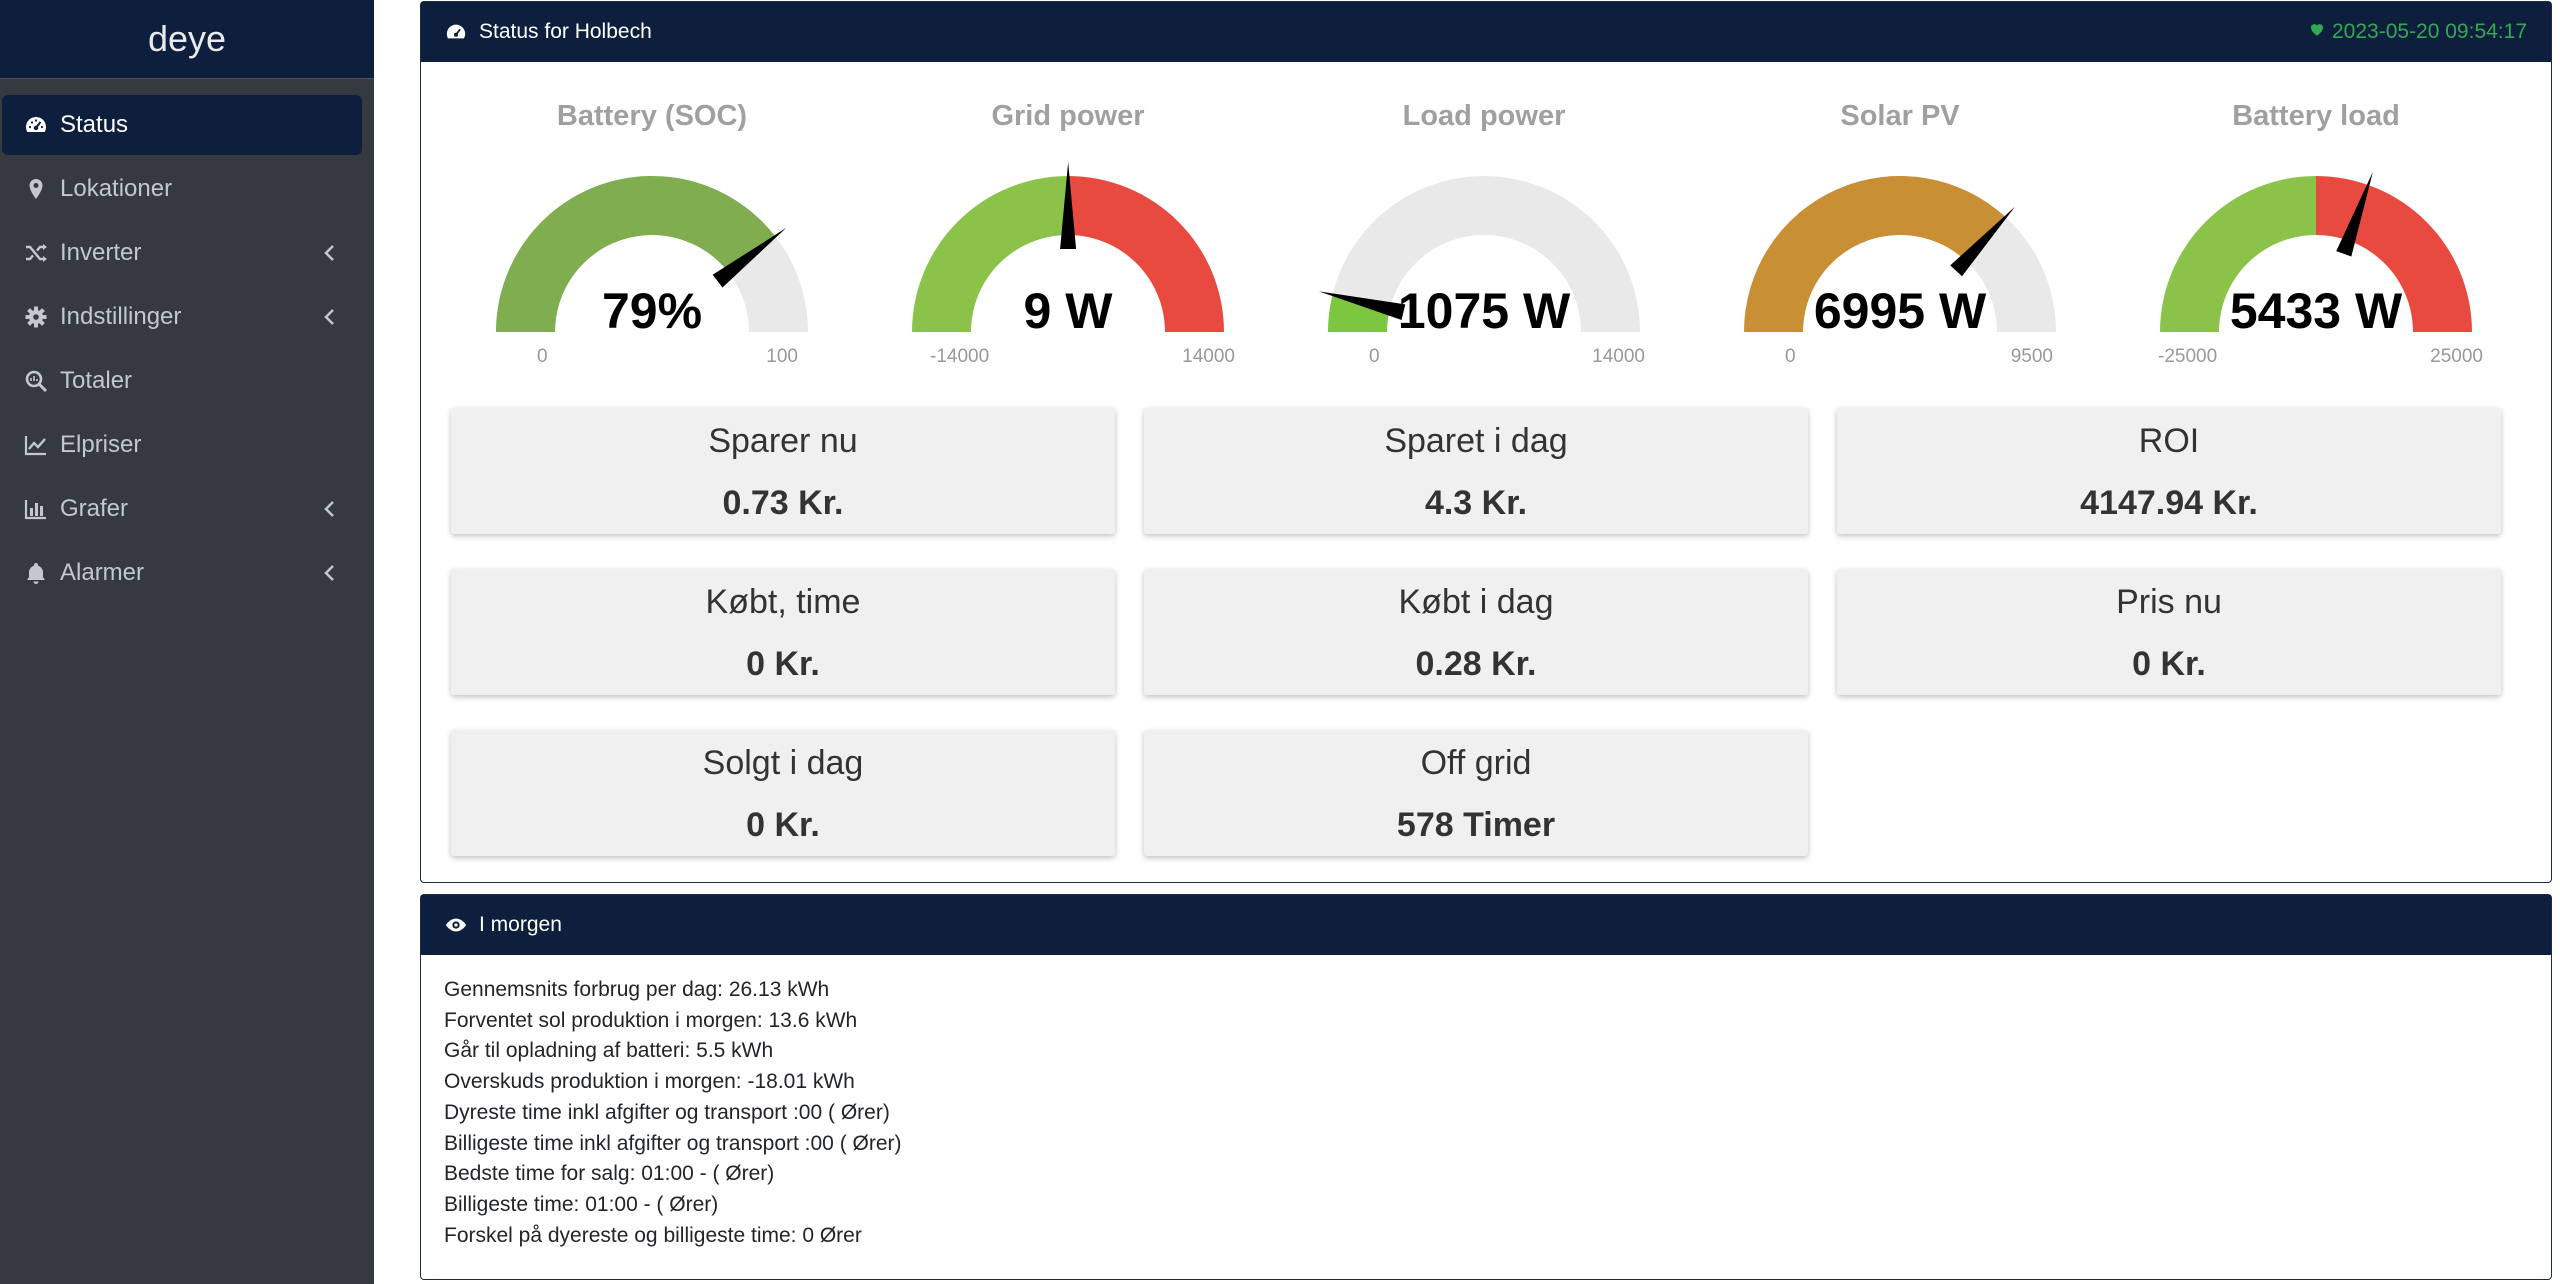 The width and height of the screenshot is (2560, 1284). Describe the element at coordinates (182, 317) in the screenshot. I see `sidebar-item-indstillinger: Indstillinger` at that location.